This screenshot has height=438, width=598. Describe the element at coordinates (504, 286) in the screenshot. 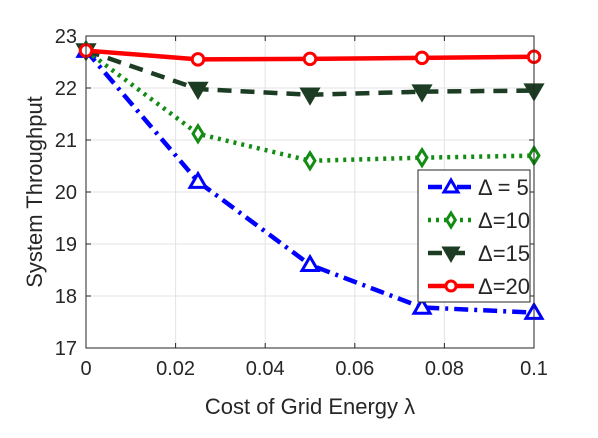

I see `legend-label: Δ=20` at that location.